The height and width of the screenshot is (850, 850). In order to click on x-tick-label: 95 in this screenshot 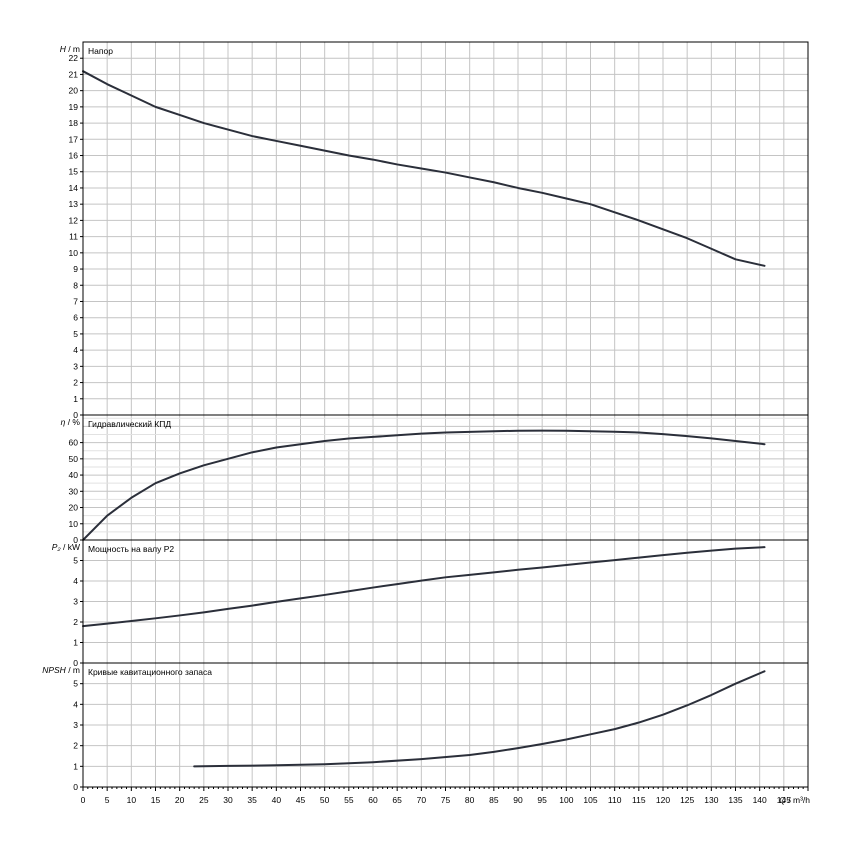, I will do `click(542, 800)`.